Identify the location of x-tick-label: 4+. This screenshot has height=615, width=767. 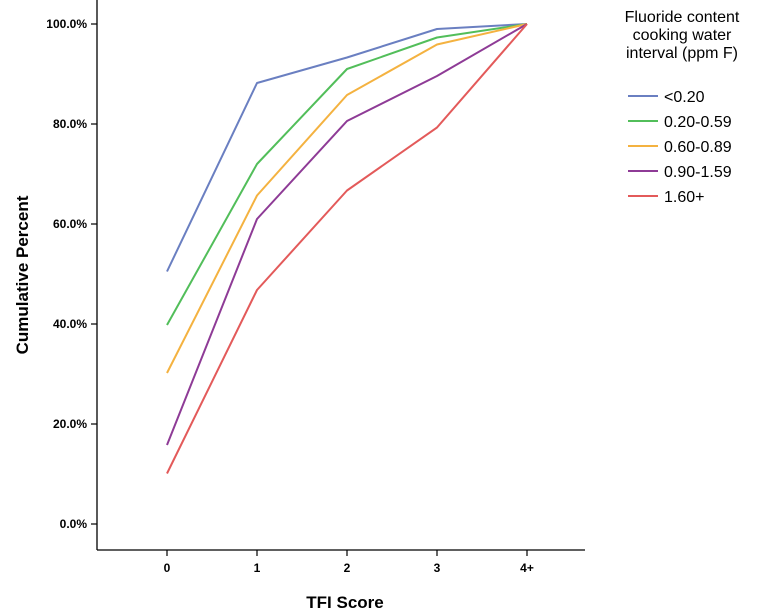
(527, 568).